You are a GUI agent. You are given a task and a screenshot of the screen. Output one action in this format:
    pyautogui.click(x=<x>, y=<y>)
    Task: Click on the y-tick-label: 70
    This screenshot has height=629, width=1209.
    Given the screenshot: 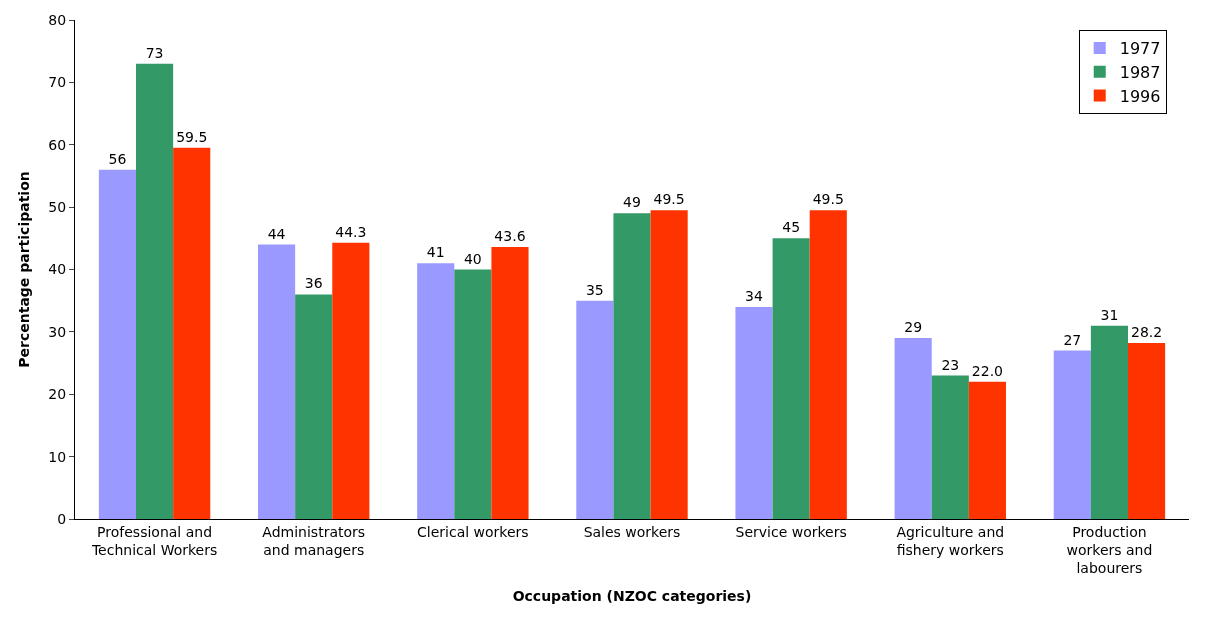 What is the action you would take?
    pyautogui.click(x=57, y=82)
    